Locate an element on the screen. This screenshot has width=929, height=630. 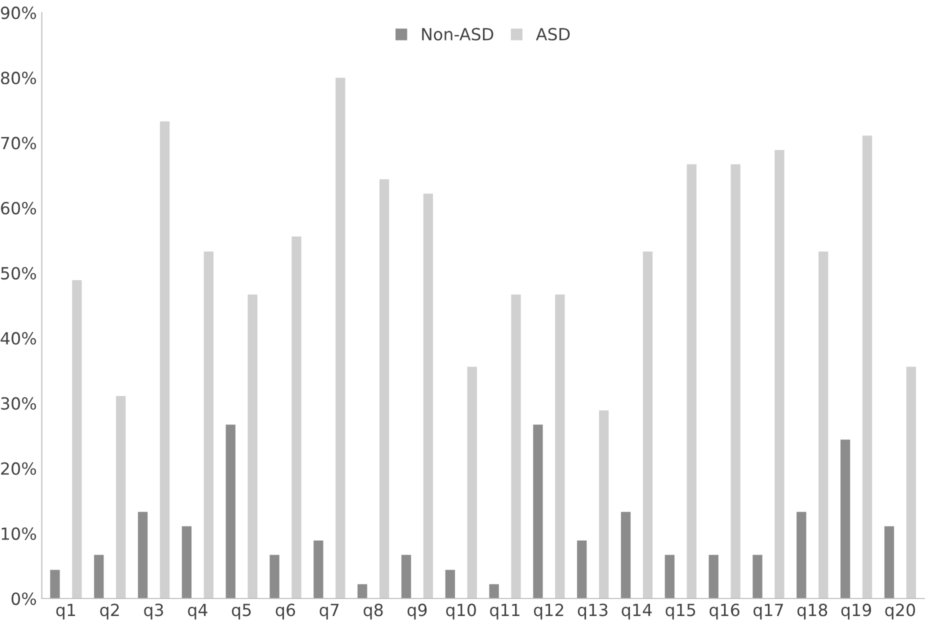
x-tick-label: q2 is located at coordinates (109, 612).